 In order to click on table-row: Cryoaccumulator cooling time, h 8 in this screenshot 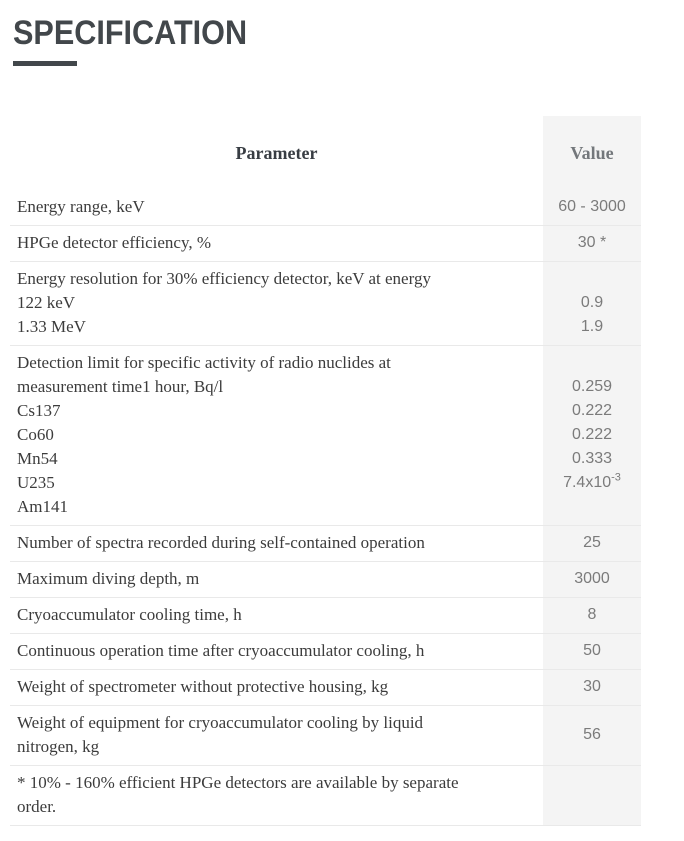, I will do `click(325, 616)`.